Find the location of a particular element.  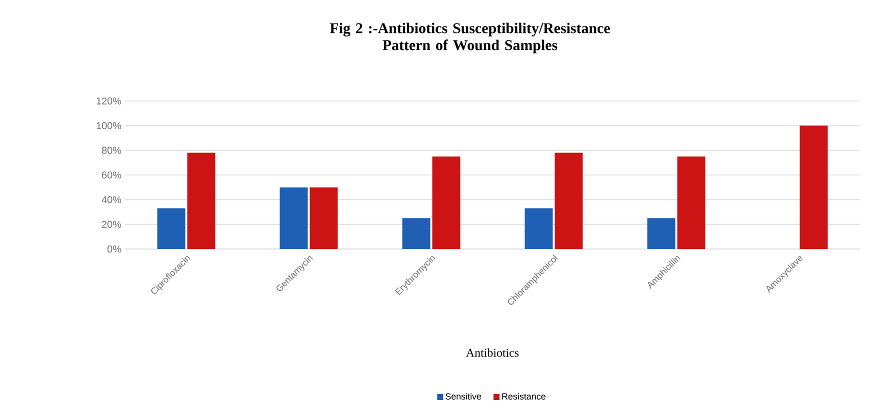

y-tick-label: 40% is located at coordinates (112, 200).